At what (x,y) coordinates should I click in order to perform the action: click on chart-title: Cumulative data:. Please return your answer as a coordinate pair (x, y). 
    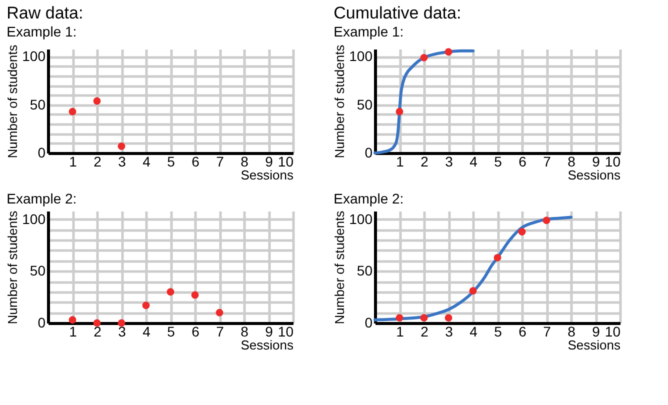
    Looking at the image, I should click on (398, 12).